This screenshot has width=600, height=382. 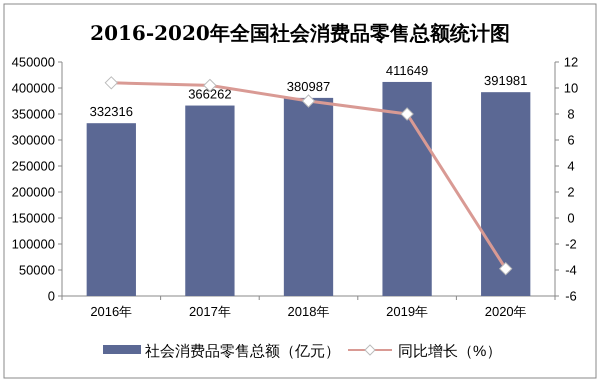 I want to click on y-tick-label: 100000, so click(x=33, y=244).